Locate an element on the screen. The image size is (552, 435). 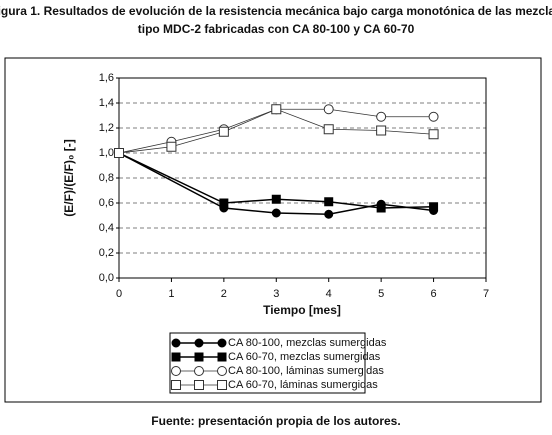
y-tick-label: 1,4 is located at coordinates (106, 103).